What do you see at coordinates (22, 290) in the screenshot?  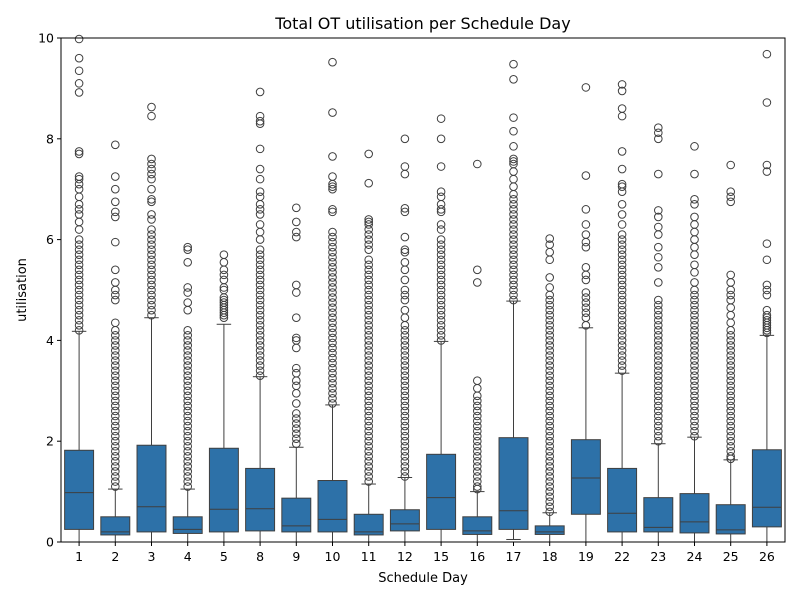 I see `y-axis-label: utilisation` at bounding box center [22, 290].